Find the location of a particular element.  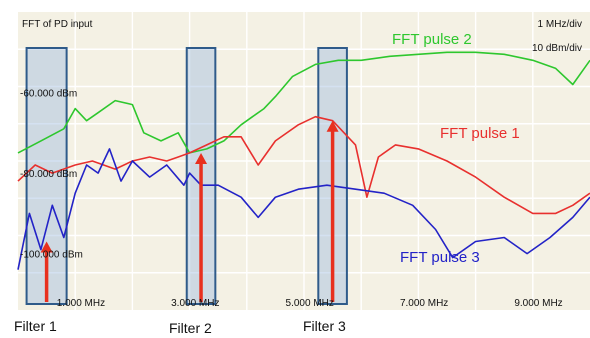

filter-caption-1: Filter 1 is located at coordinates (35, 326).